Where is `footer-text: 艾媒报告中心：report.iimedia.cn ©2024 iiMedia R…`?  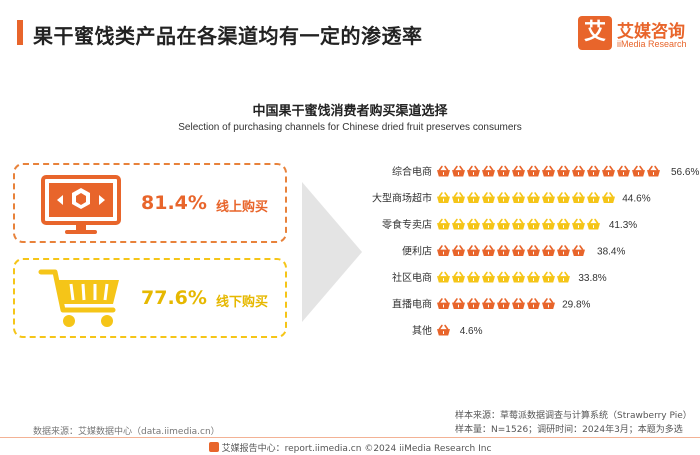
footer-text: 艾媒报告中心：report.iimedia.cn ©2024 iiMedia R… is located at coordinates (356, 449).